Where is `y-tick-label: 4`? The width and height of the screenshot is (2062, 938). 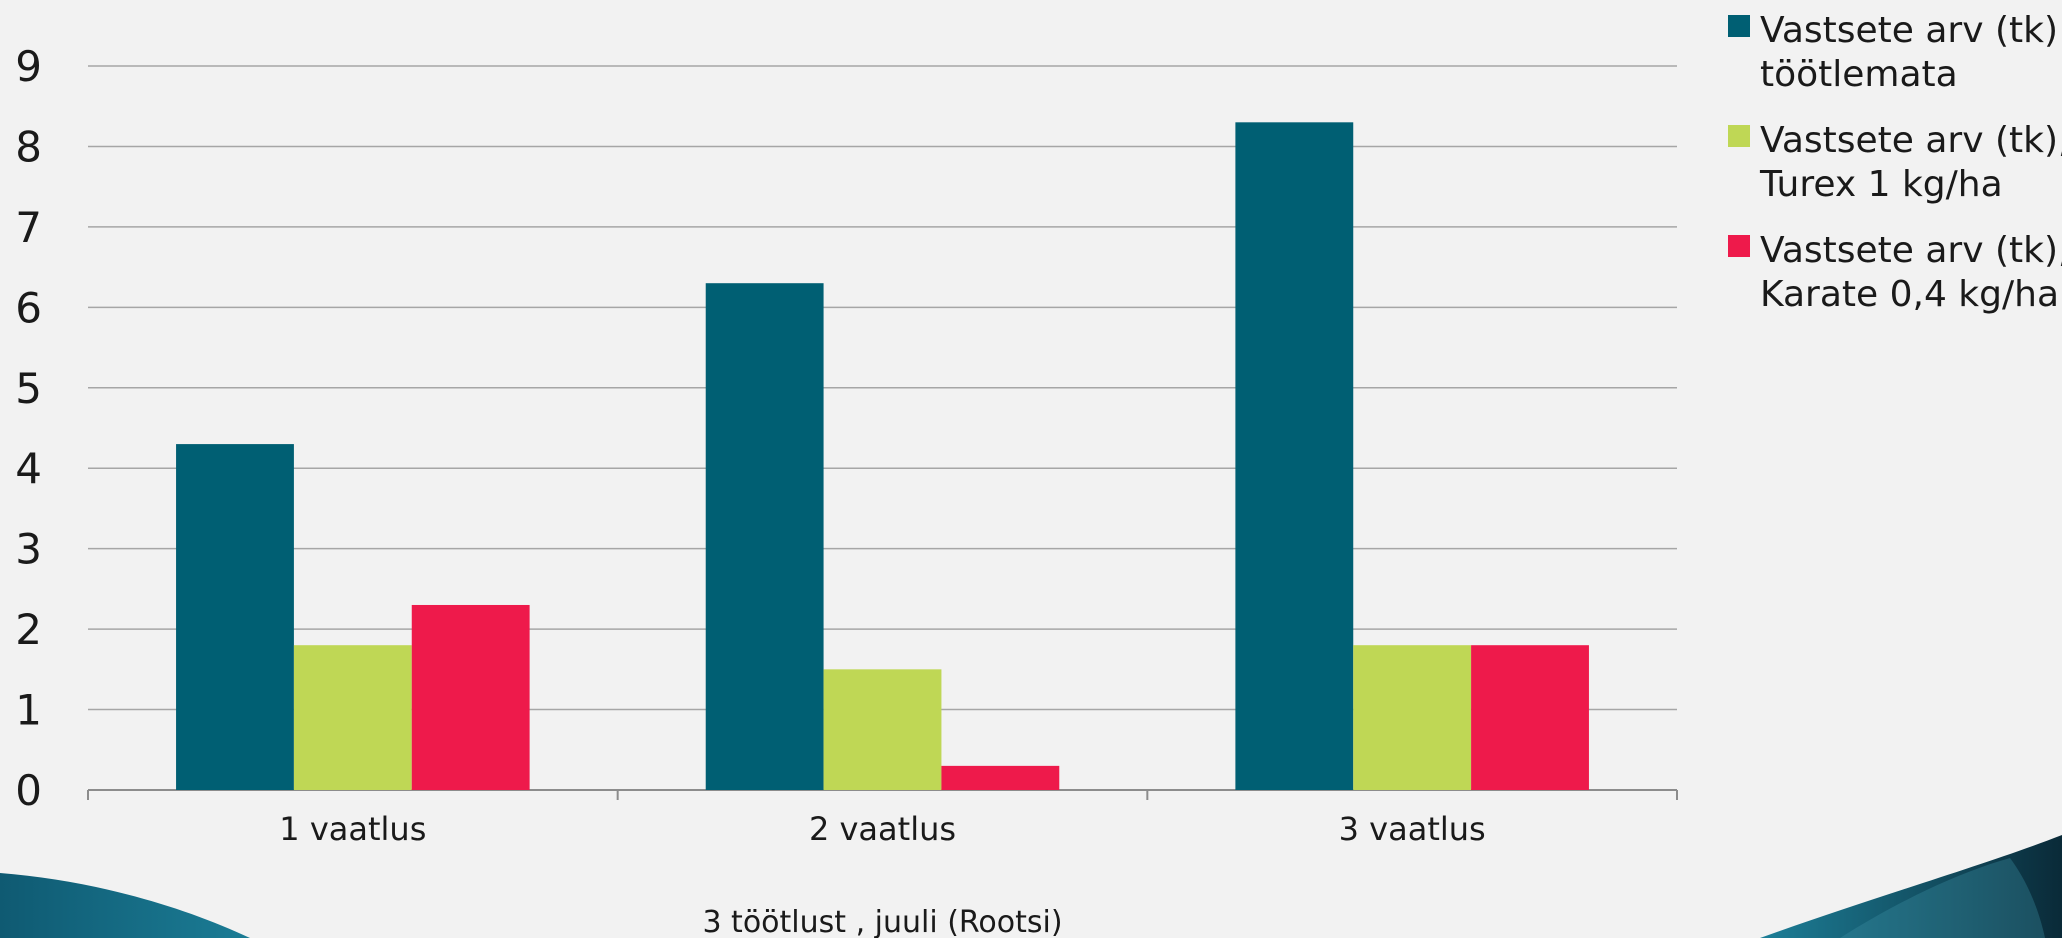 y-tick-label: 4 is located at coordinates (28, 468).